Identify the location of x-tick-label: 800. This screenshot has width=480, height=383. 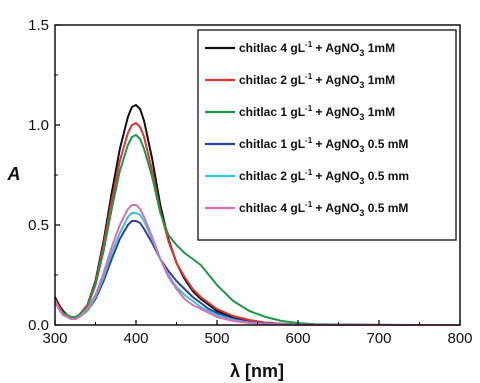
(459, 338).